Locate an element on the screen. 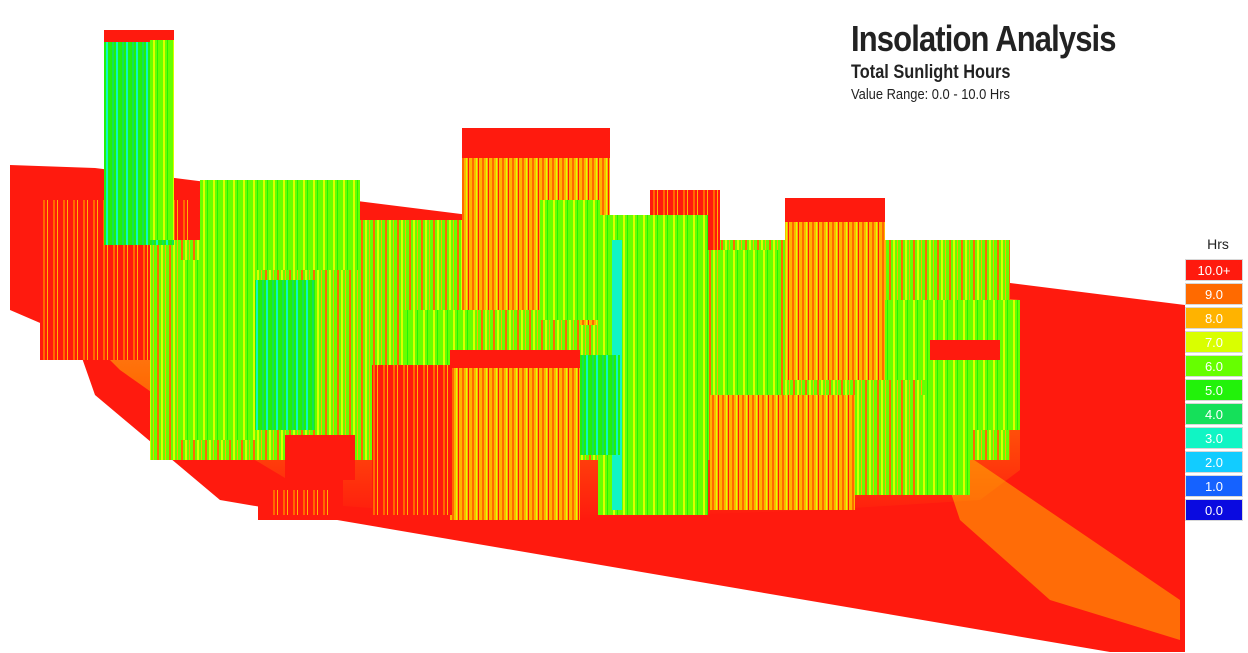 The width and height of the screenshot is (1248, 653). building-mass is located at coordinates (280, 225).